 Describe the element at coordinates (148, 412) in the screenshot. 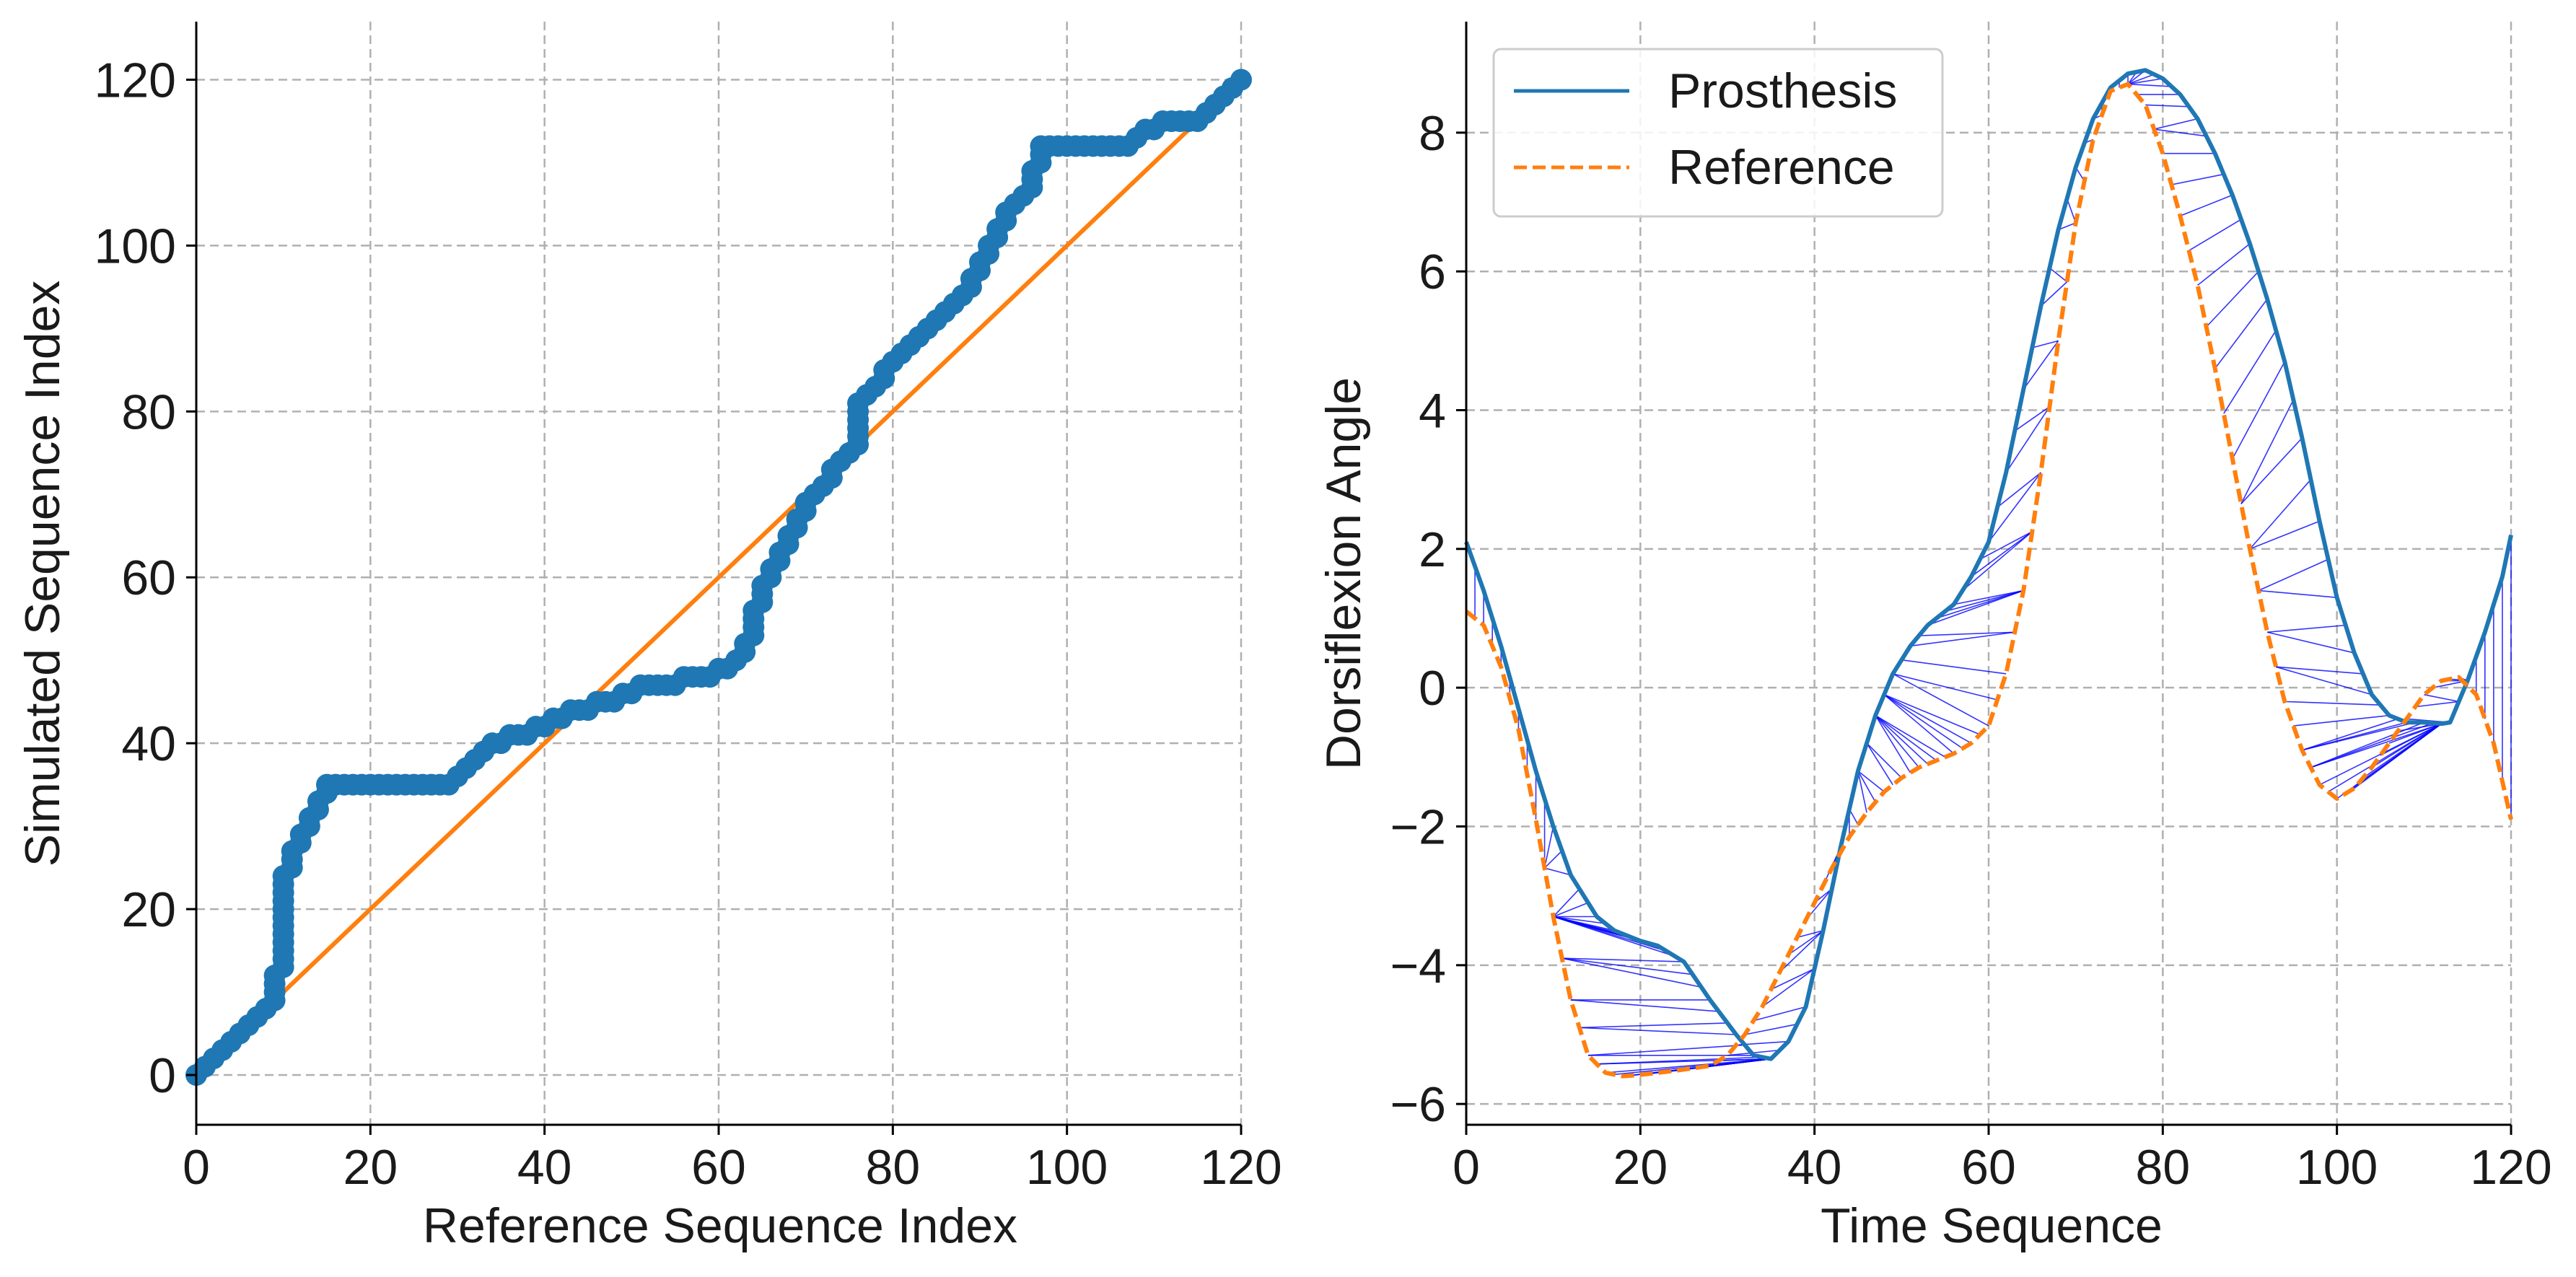

I see `y-tick-label-80: 80` at that location.